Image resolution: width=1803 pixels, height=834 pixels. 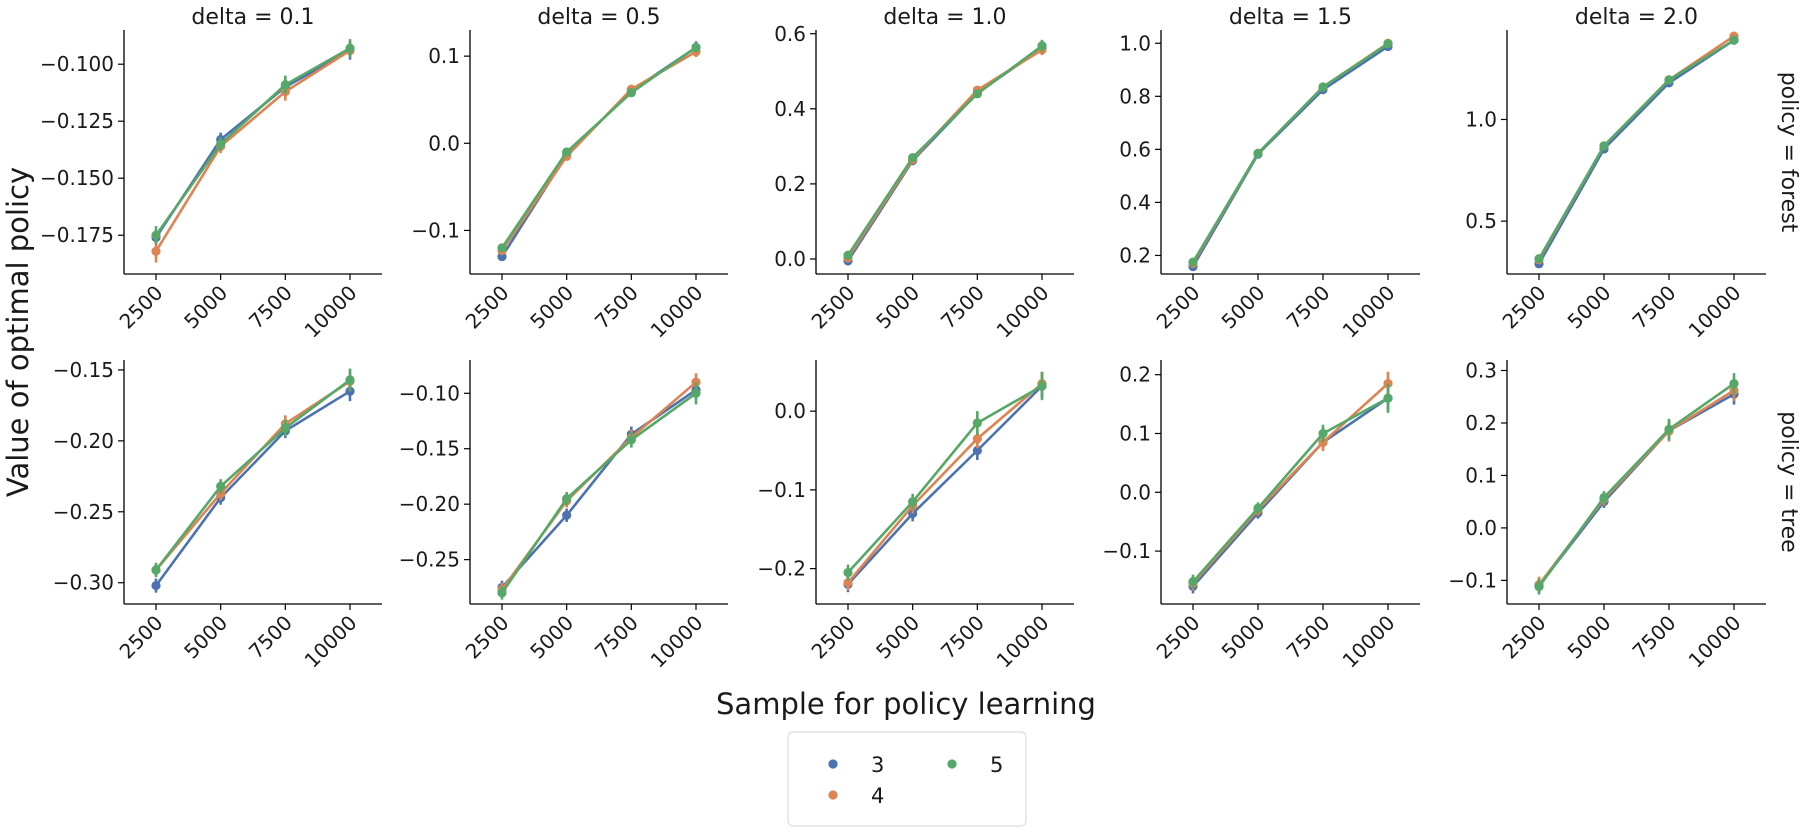 I want to click on legend-frame, so click(x=907, y=779).